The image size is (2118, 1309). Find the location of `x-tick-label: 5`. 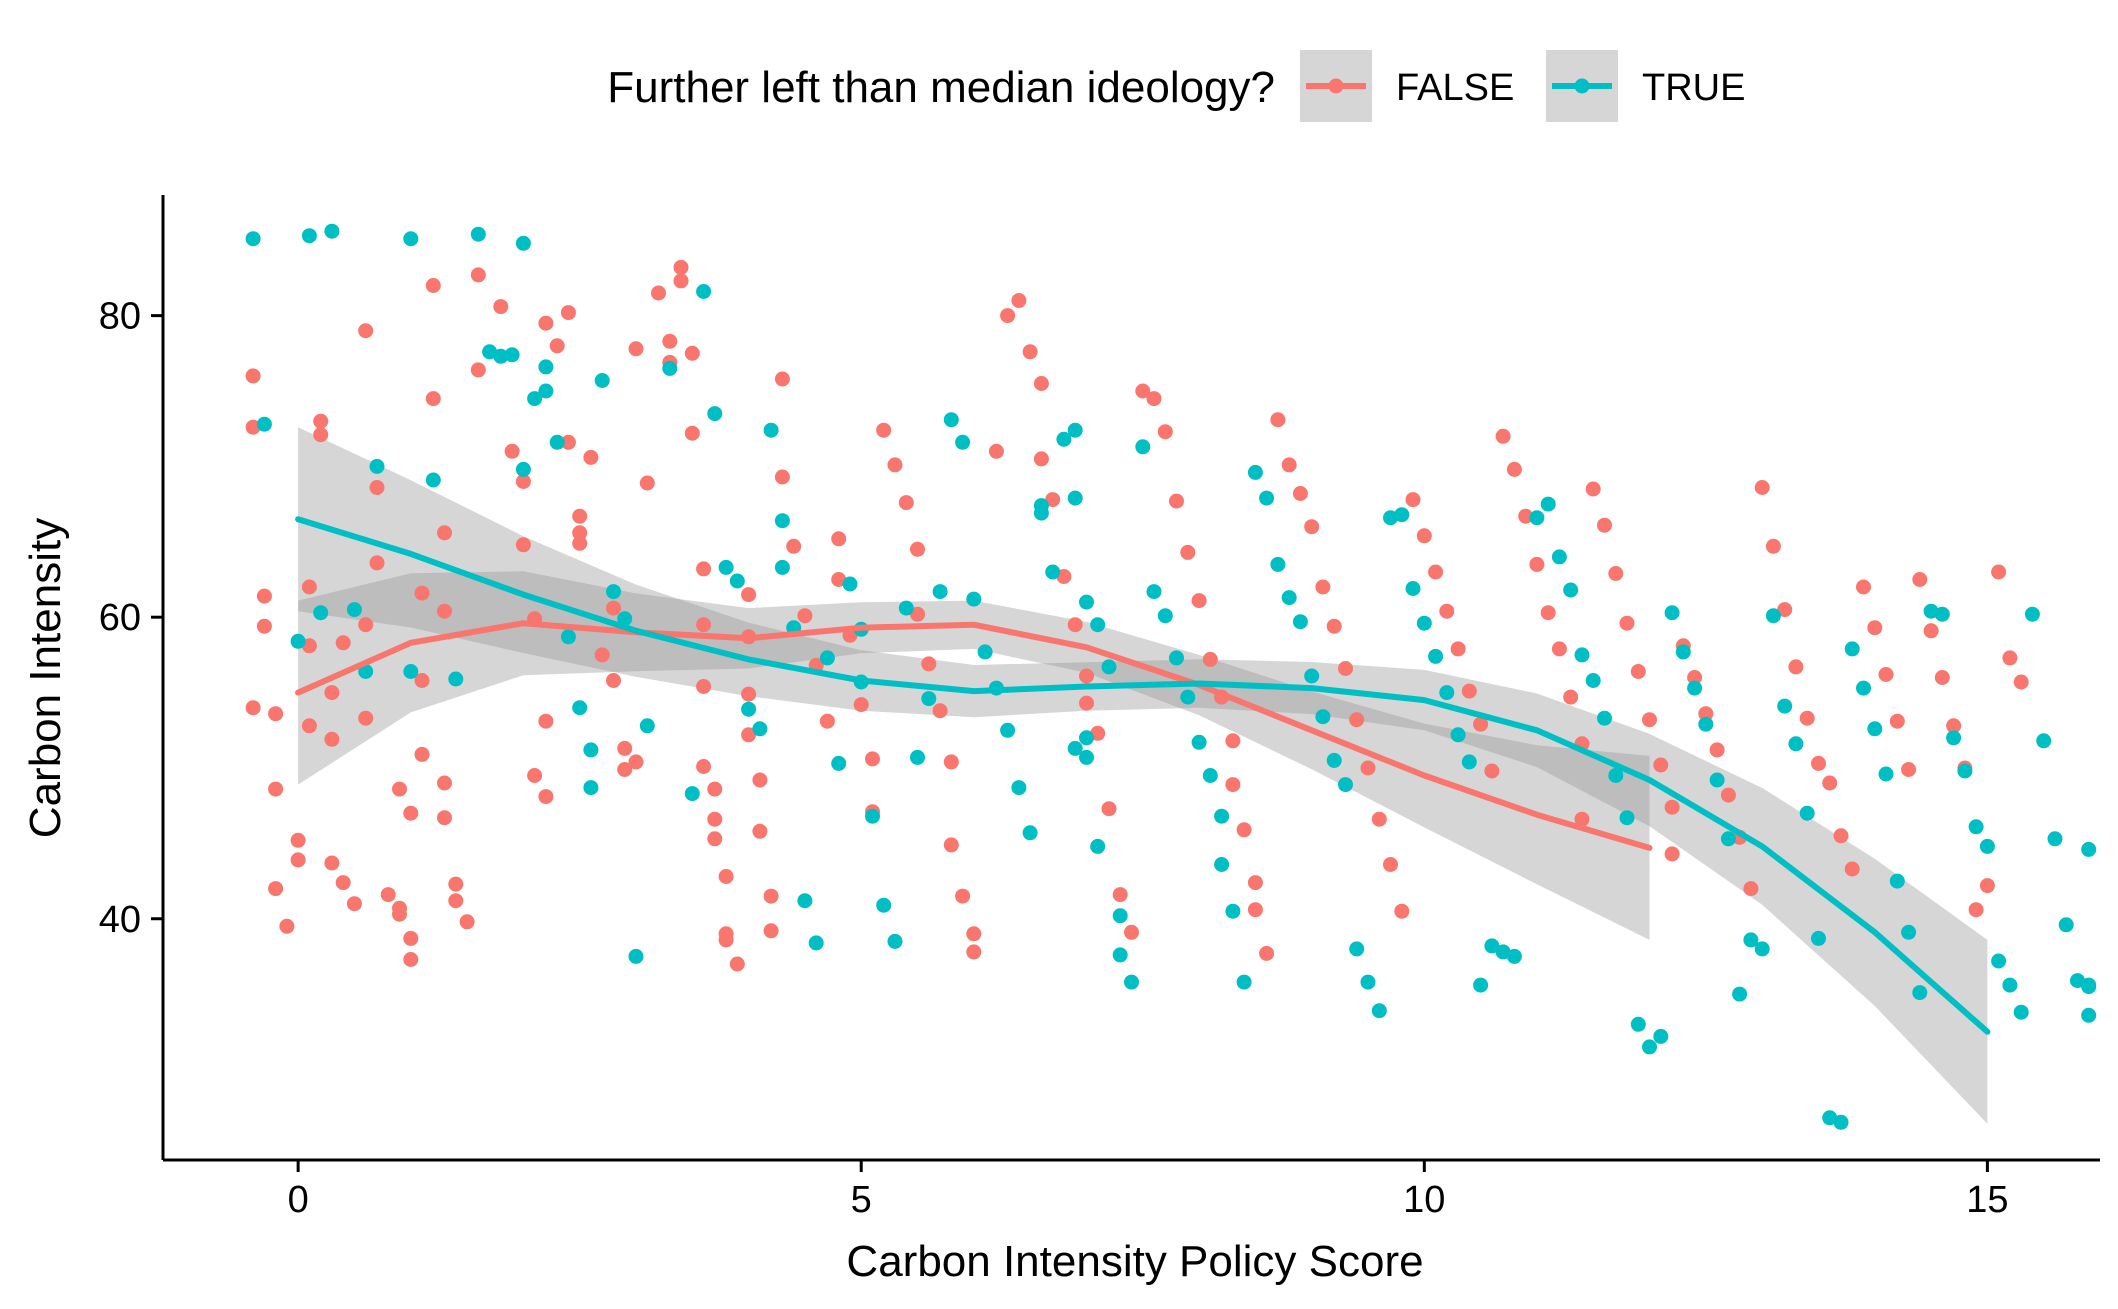

x-tick-label: 5 is located at coordinates (861, 1200).